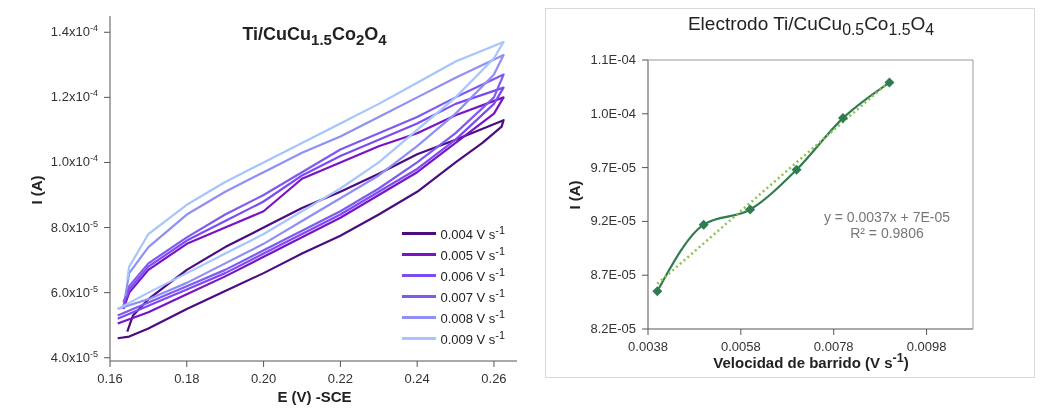 The height and width of the screenshot is (419, 1043). Describe the element at coordinates (340, 378) in the screenshot. I see `x-tick-label: 0.22` at that location.